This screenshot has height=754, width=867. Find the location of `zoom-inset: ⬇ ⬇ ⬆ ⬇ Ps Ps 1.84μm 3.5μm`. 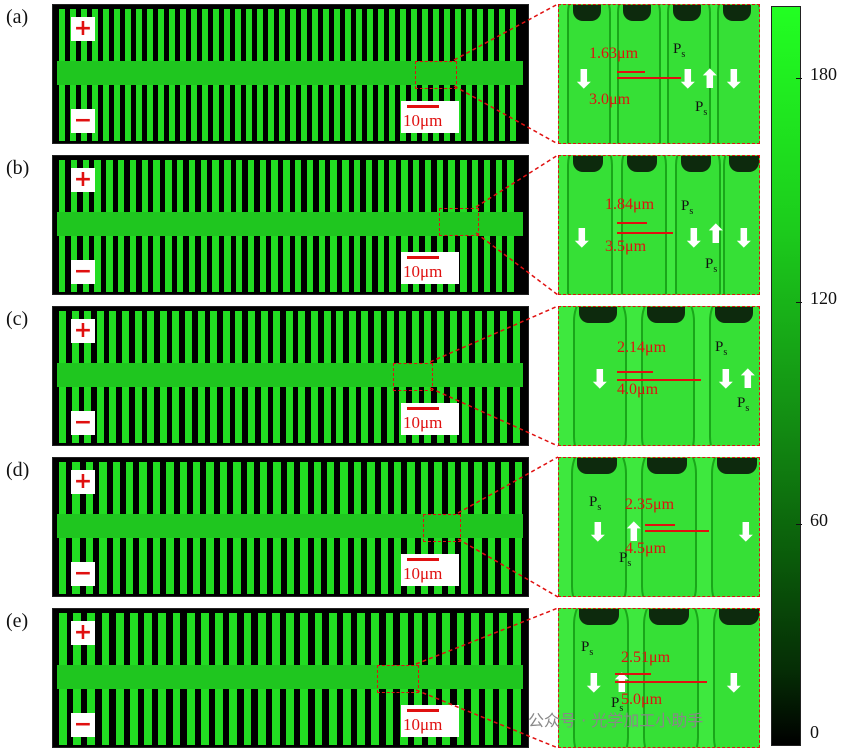

zoom-inset: ⬇ ⬇ ⬆ ⬇ Ps Ps 1.84μm 3.5μm is located at coordinates (659, 225).